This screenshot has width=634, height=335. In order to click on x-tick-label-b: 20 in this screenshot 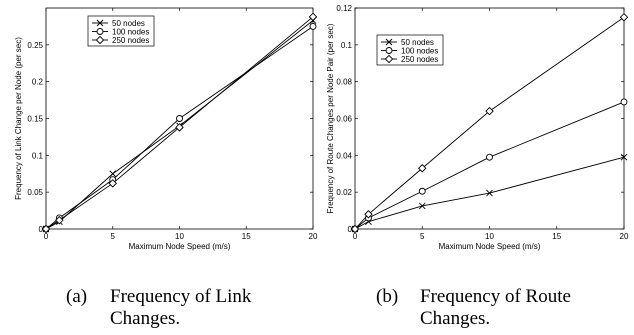, I will do `click(624, 236)`.